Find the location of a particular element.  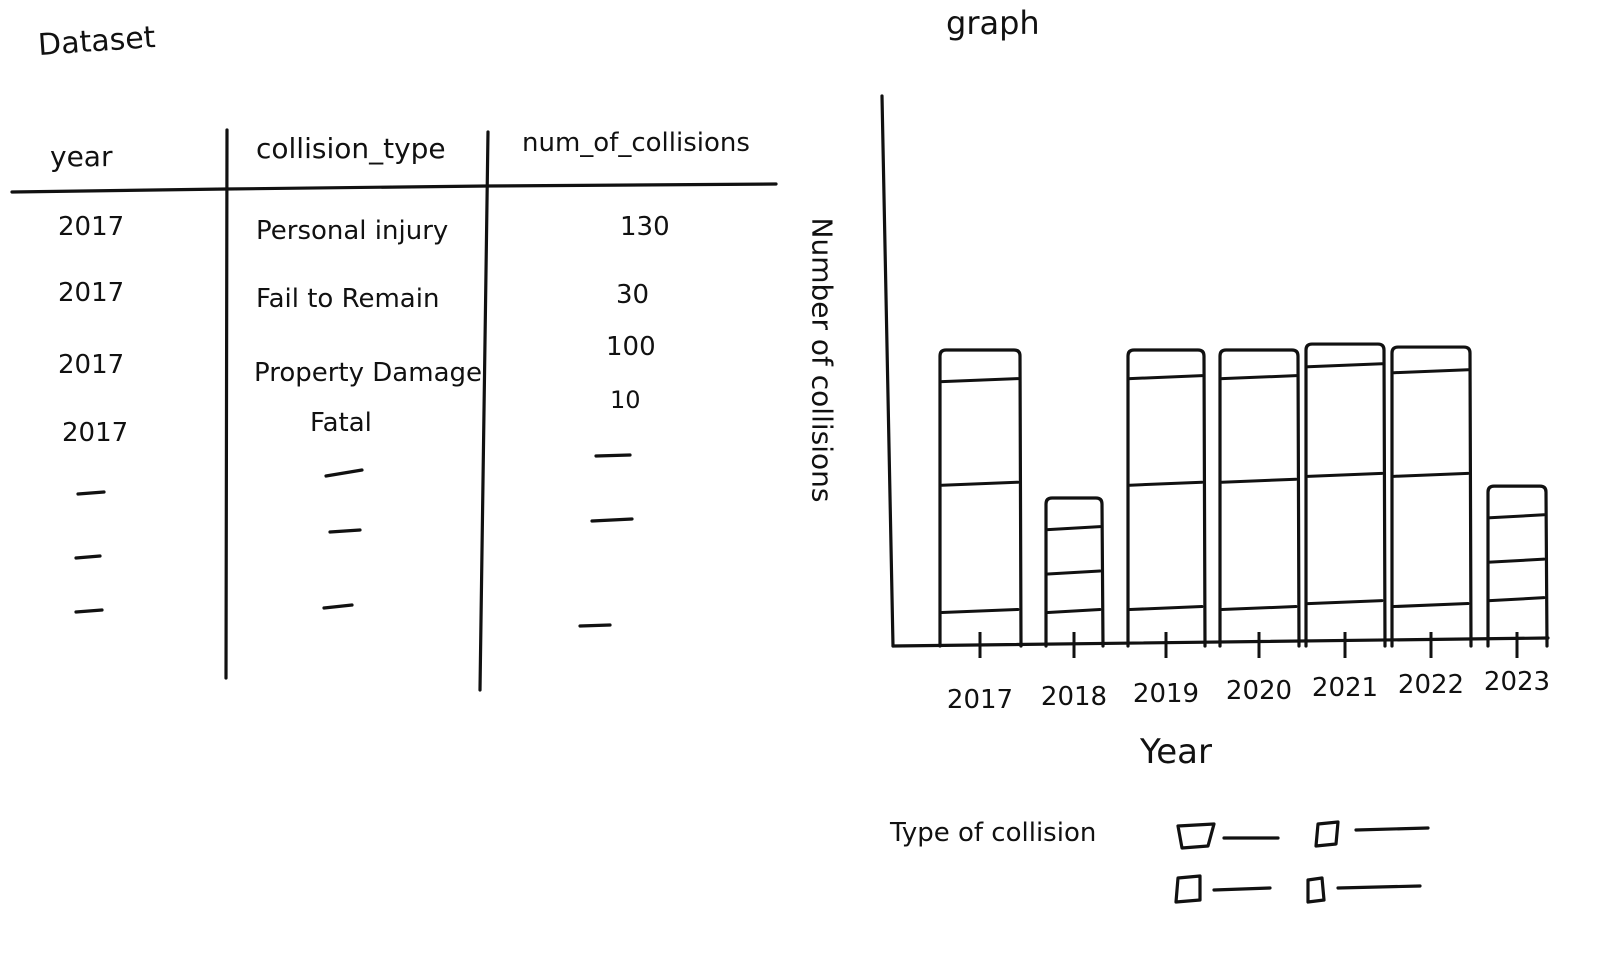

bar-2019 is located at coordinates (1166, 498).